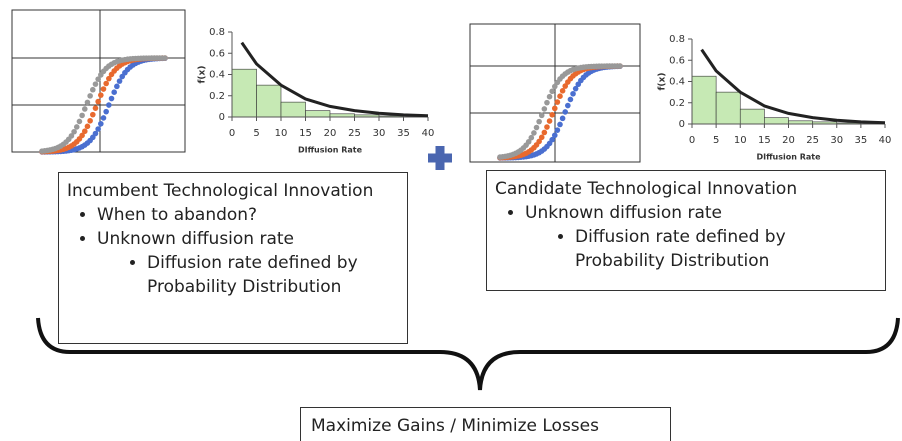  I want to click on box-title: Incumbent Technological Innovation, so click(220, 191).